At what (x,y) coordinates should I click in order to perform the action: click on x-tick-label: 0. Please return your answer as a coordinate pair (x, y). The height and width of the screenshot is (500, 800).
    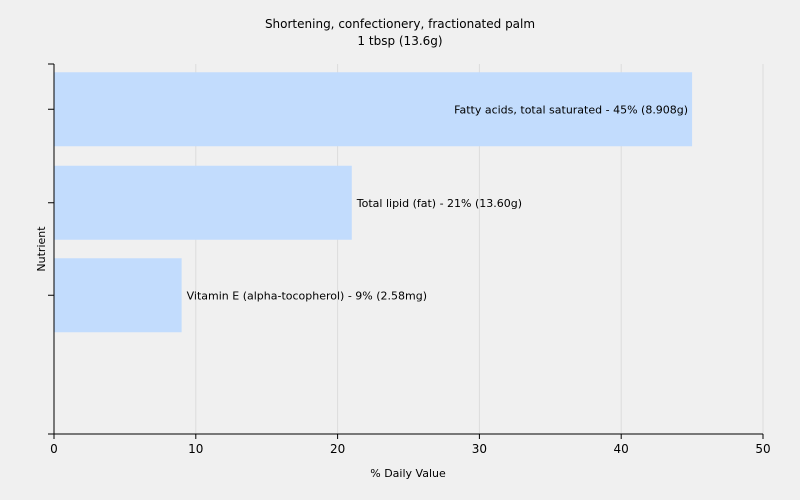
    Looking at the image, I should click on (54, 449).